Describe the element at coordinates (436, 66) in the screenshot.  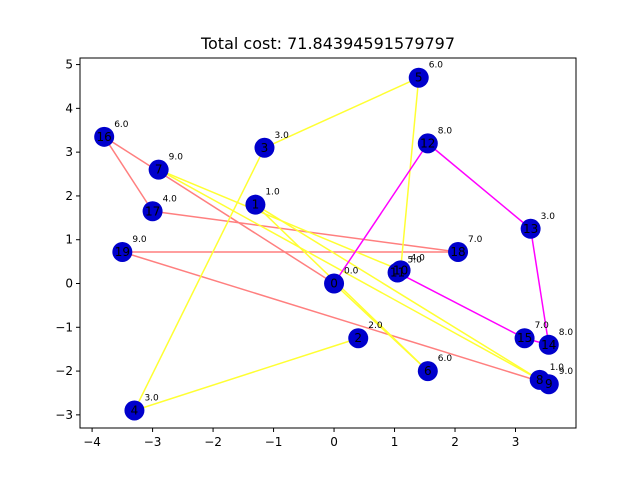
I see `node-demand-label-5: 6.0` at that location.